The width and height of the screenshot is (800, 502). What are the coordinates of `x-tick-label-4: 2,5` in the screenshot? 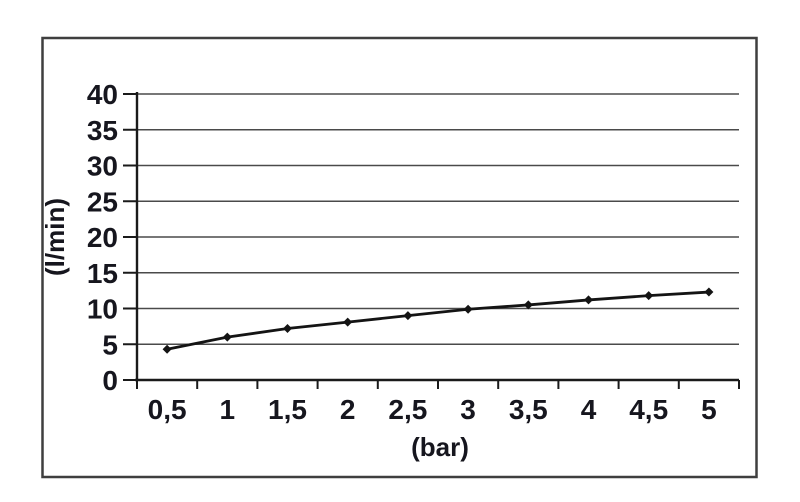 It's located at (407, 409).